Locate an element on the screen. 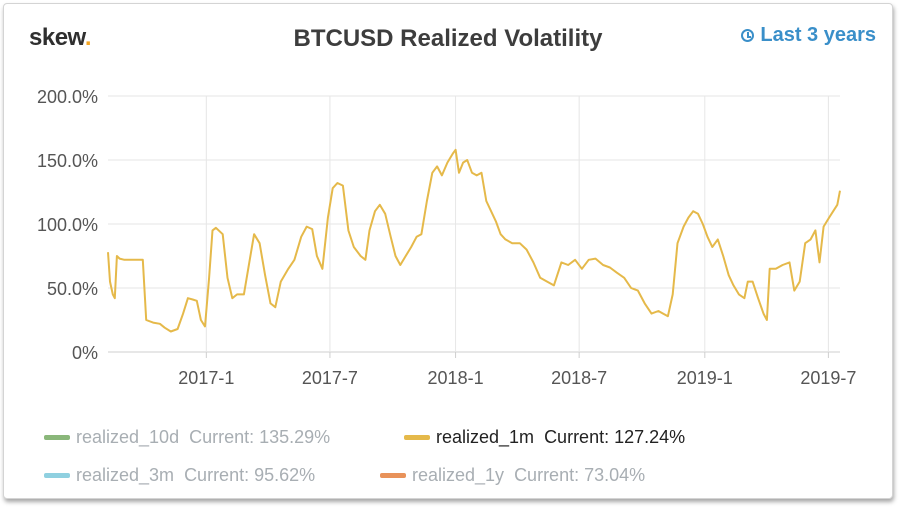 The width and height of the screenshot is (900, 508). legend-series-name: realized_1m is located at coordinates (485, 436).